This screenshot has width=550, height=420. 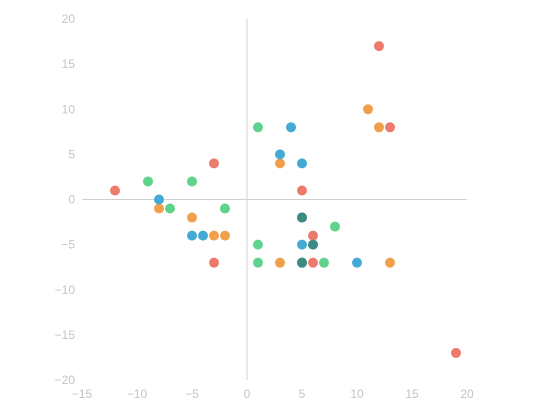 What do you see at coordinates (302, 394) in the screenshot?
I see `x-tick-label: 5` at bounding box center [302, 394].